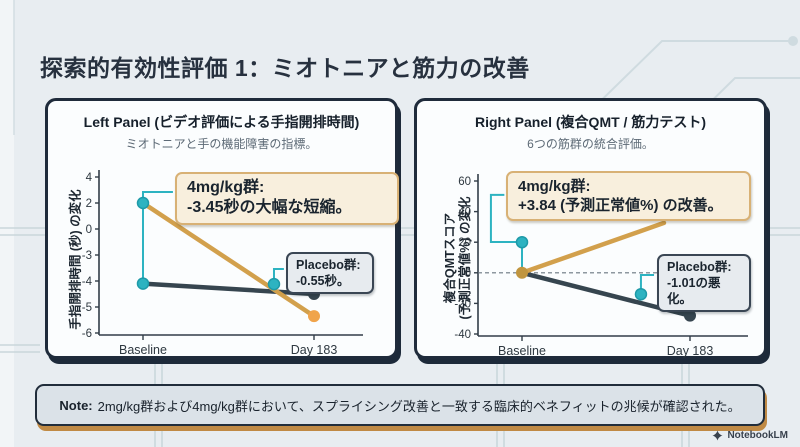 The height and width of the screenshot is (447, 800). I want to click on right-panel-title: Right Panel (複合QMT / 筋力テスト), so click(590, 122).